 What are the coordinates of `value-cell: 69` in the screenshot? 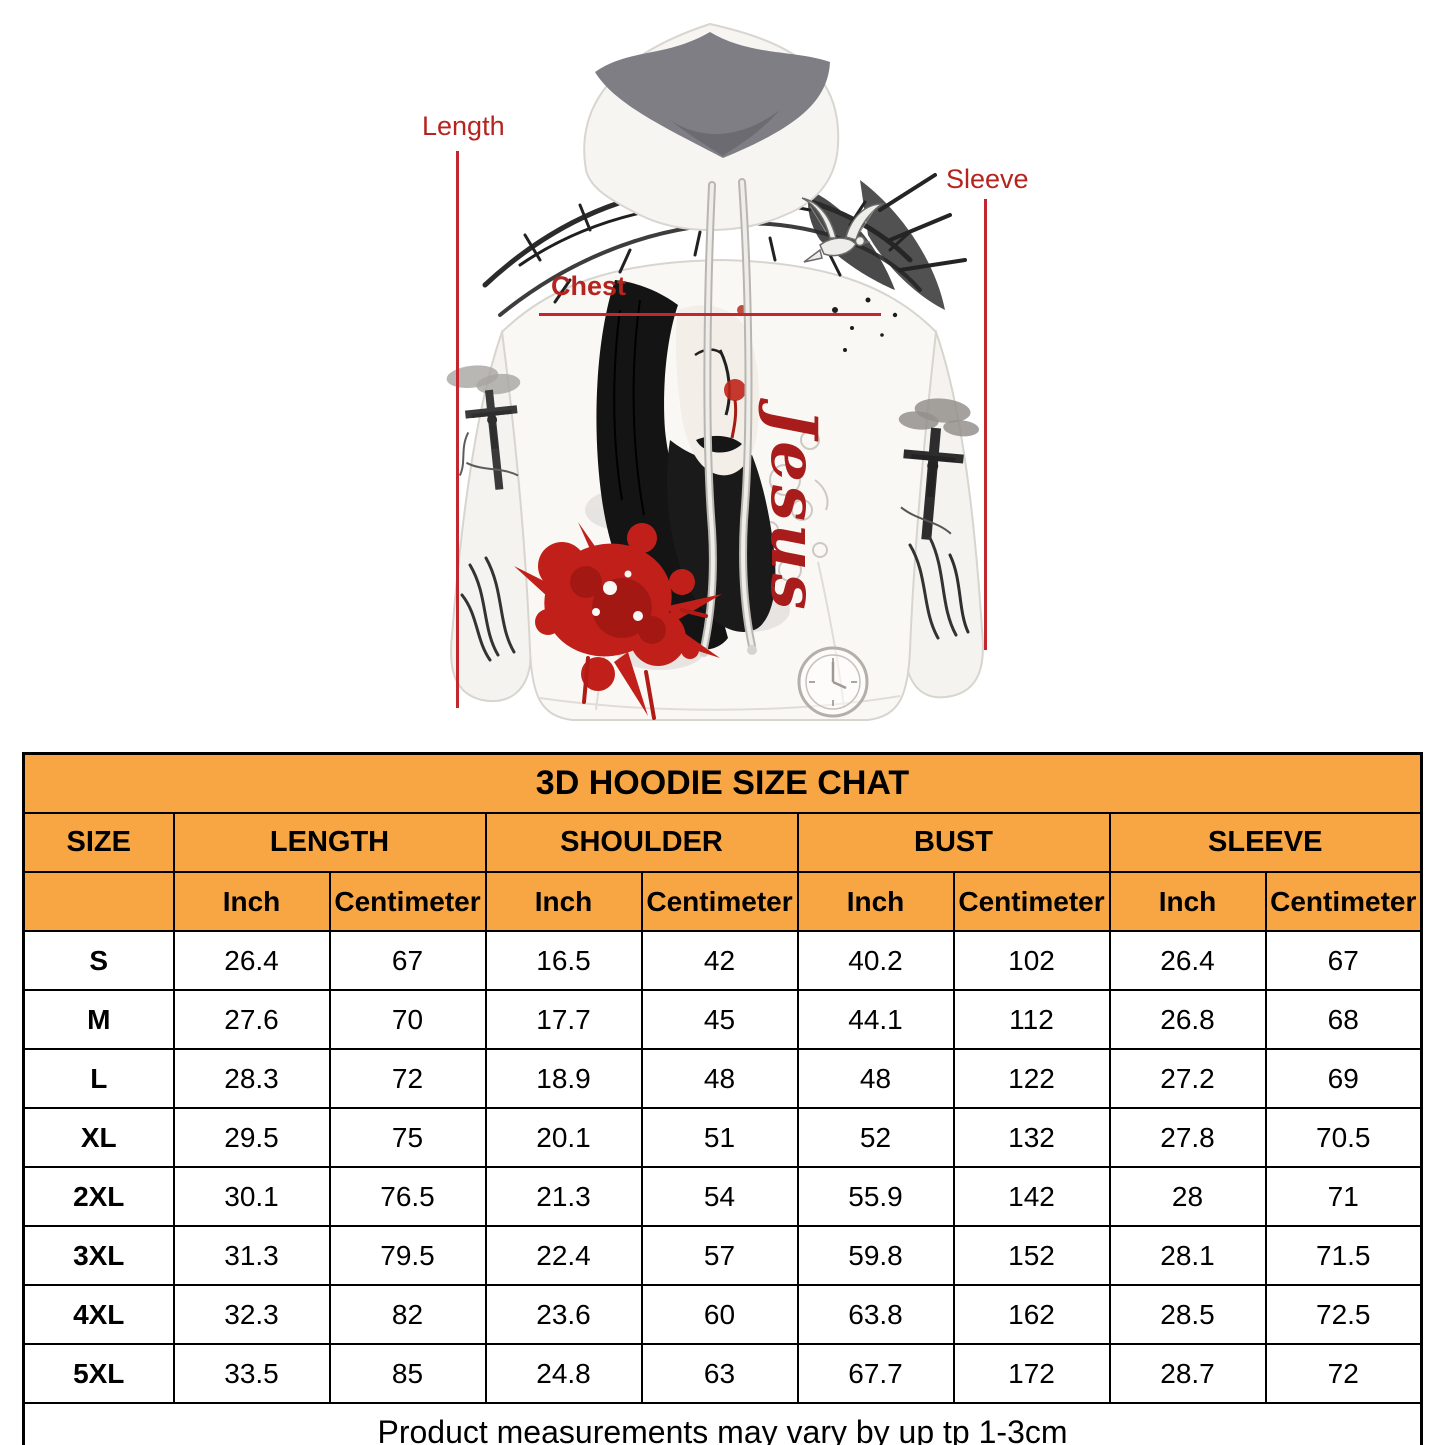 It's located at (1343, 1078).